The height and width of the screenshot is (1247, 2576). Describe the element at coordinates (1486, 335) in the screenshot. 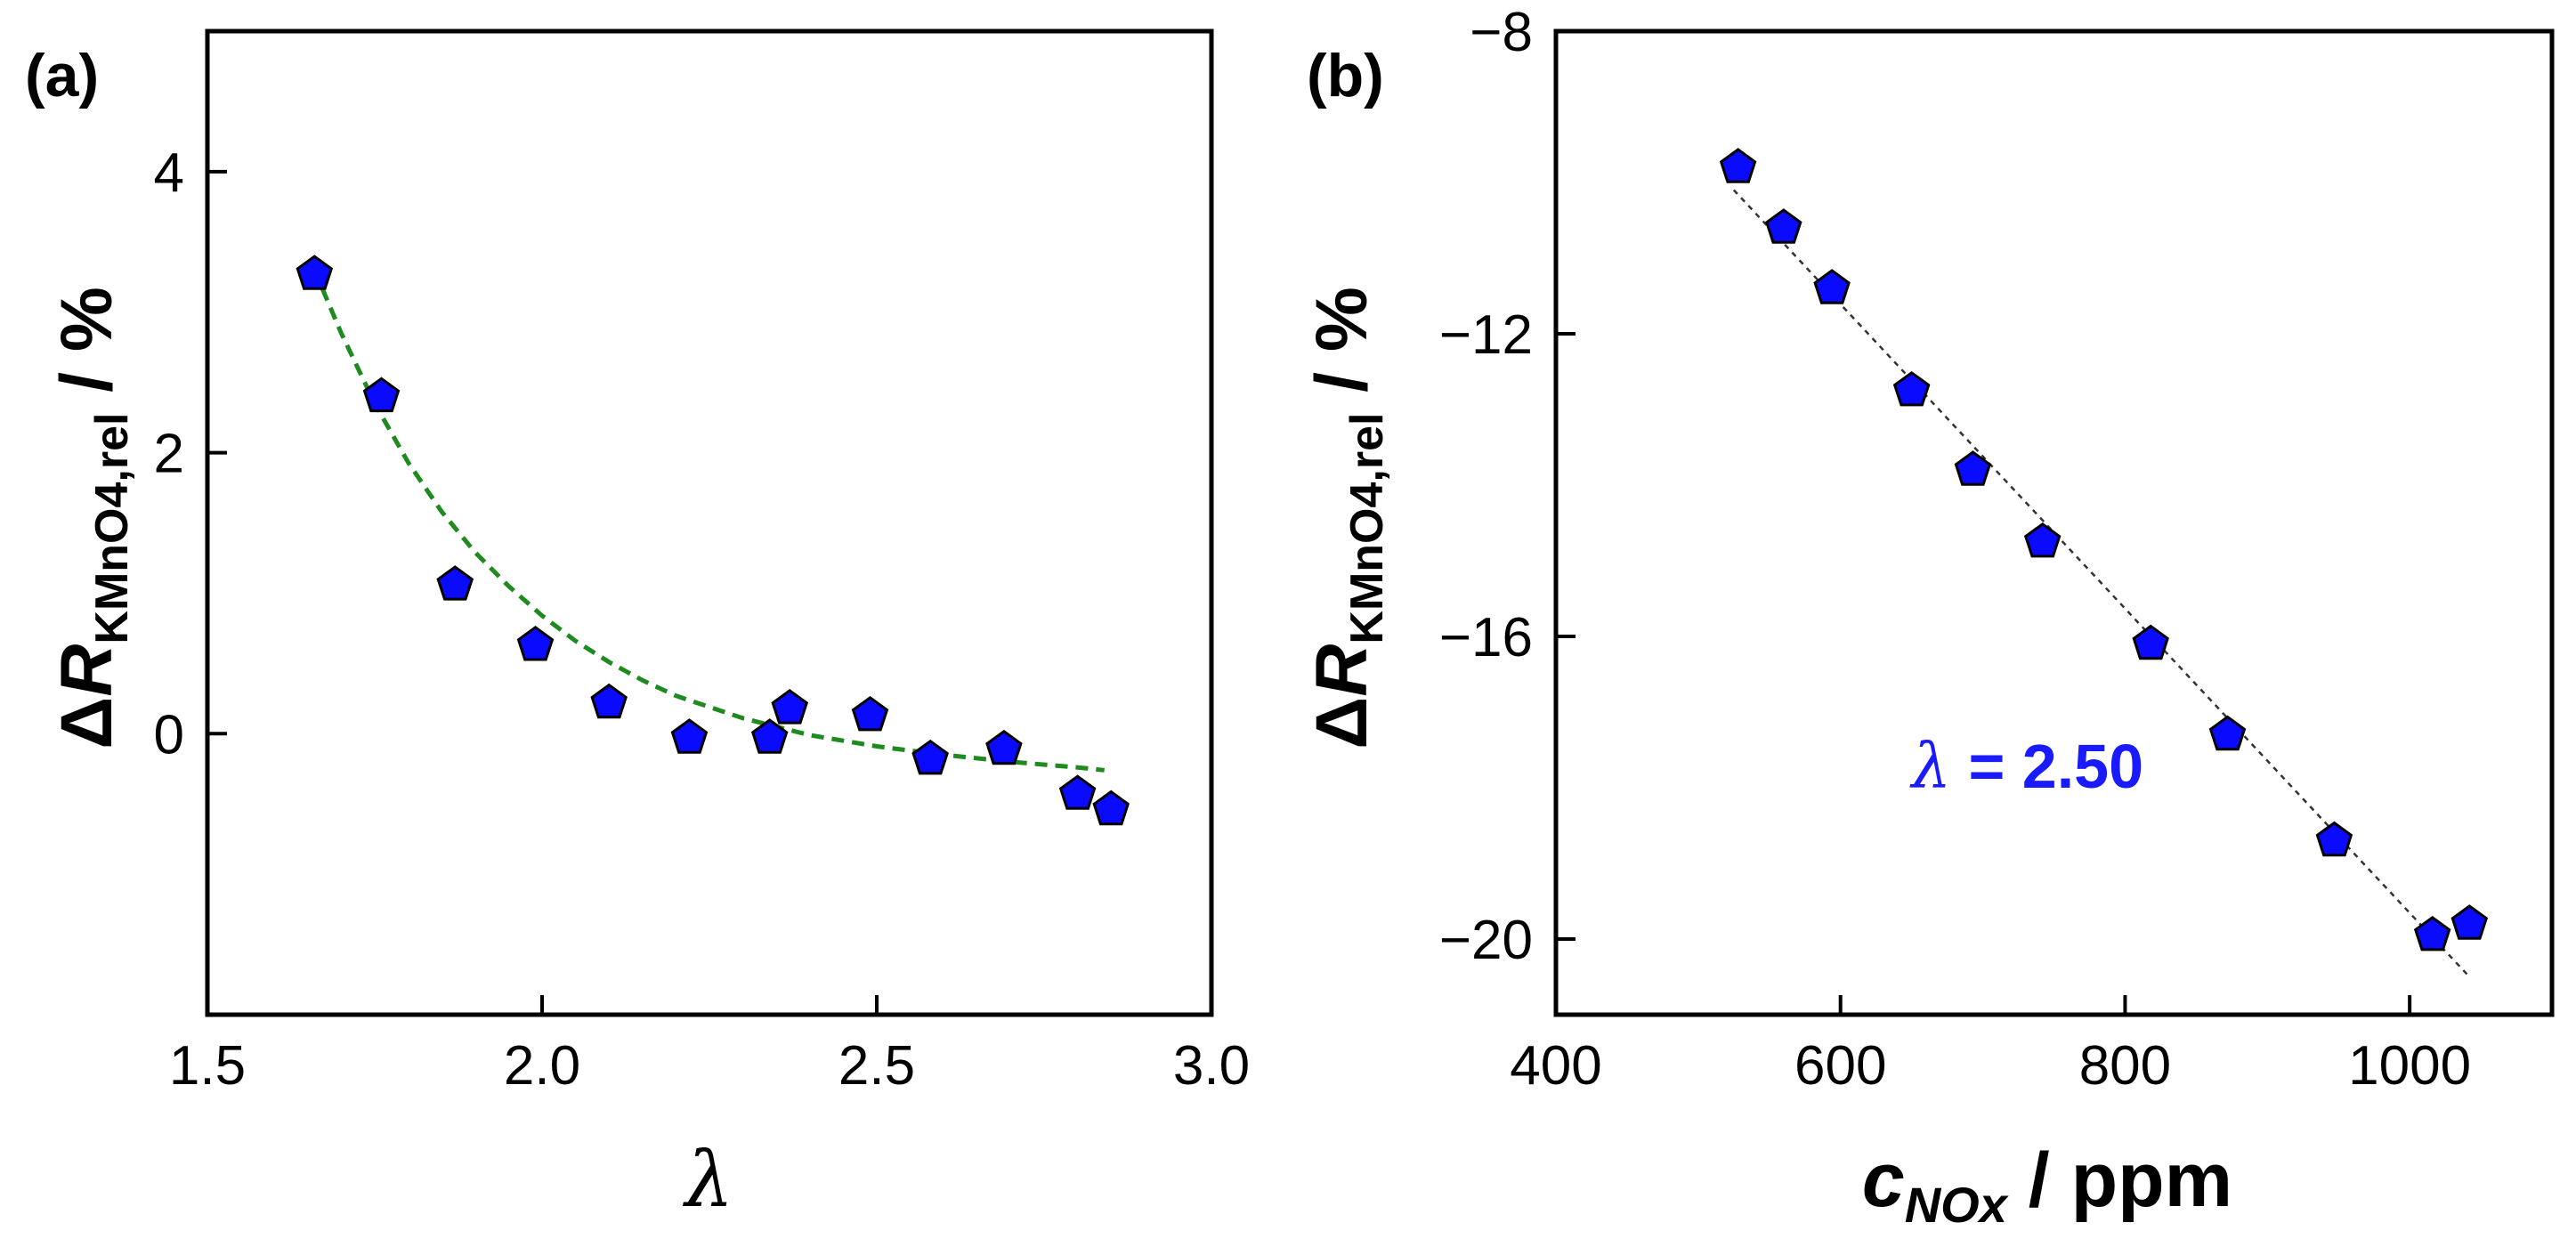

I see `y-tick-label: −12` at that location.